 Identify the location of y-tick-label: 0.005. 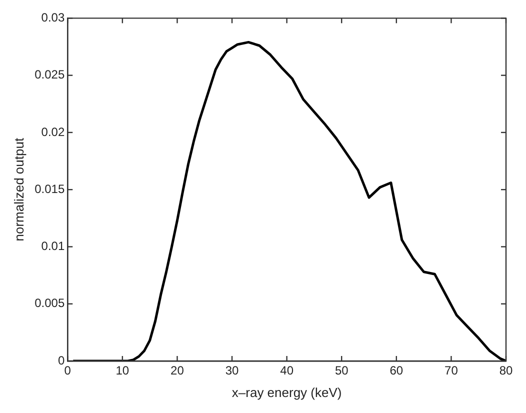
(49, 303).